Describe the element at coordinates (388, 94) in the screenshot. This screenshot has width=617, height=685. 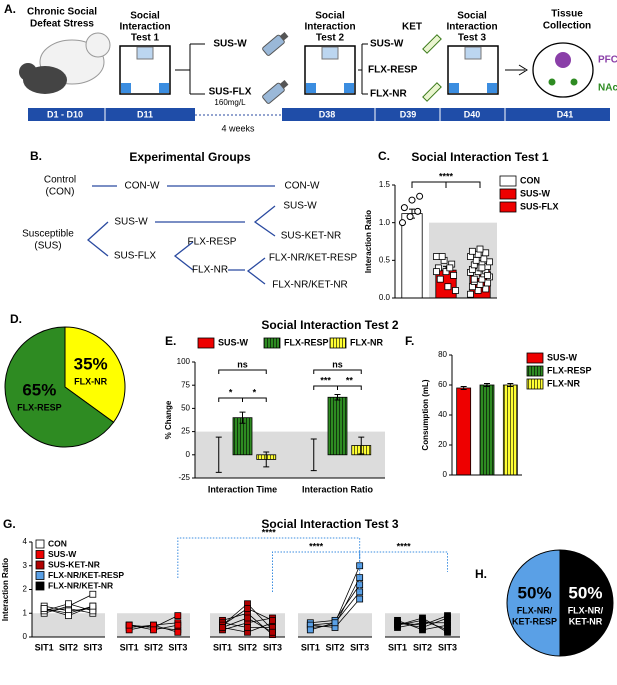
I see `group-label: FLX-NR` at that location.